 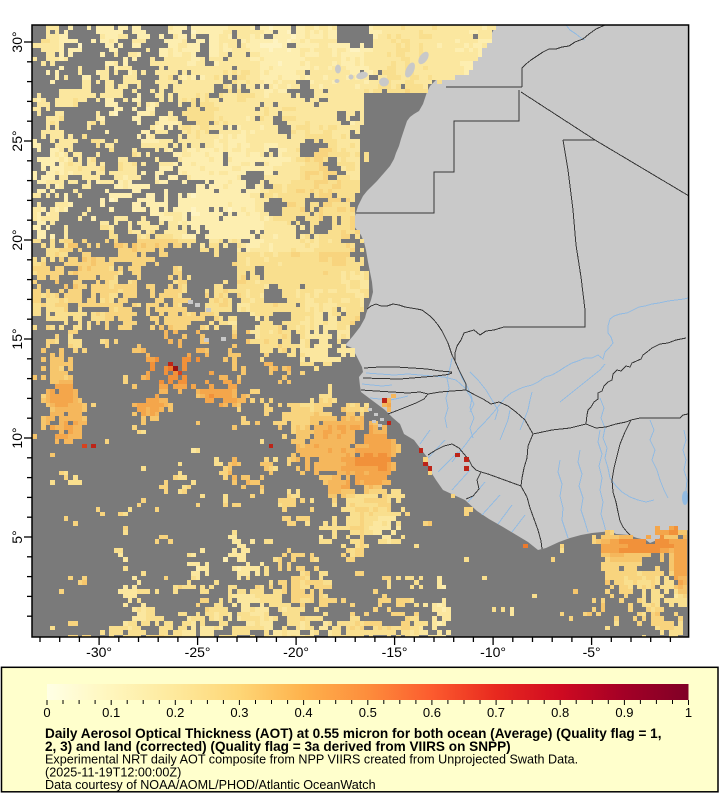 What do you see at coordinates (198, 652) in the screenshot?
I see `svg-text: -25°` at bounding box center [198, 652].